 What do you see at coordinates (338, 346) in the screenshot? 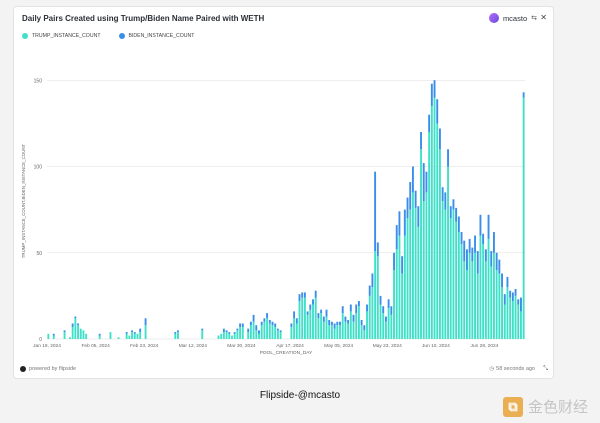
I see `x-tick-label: May 05, 2024` at bounding box center [338, 346].